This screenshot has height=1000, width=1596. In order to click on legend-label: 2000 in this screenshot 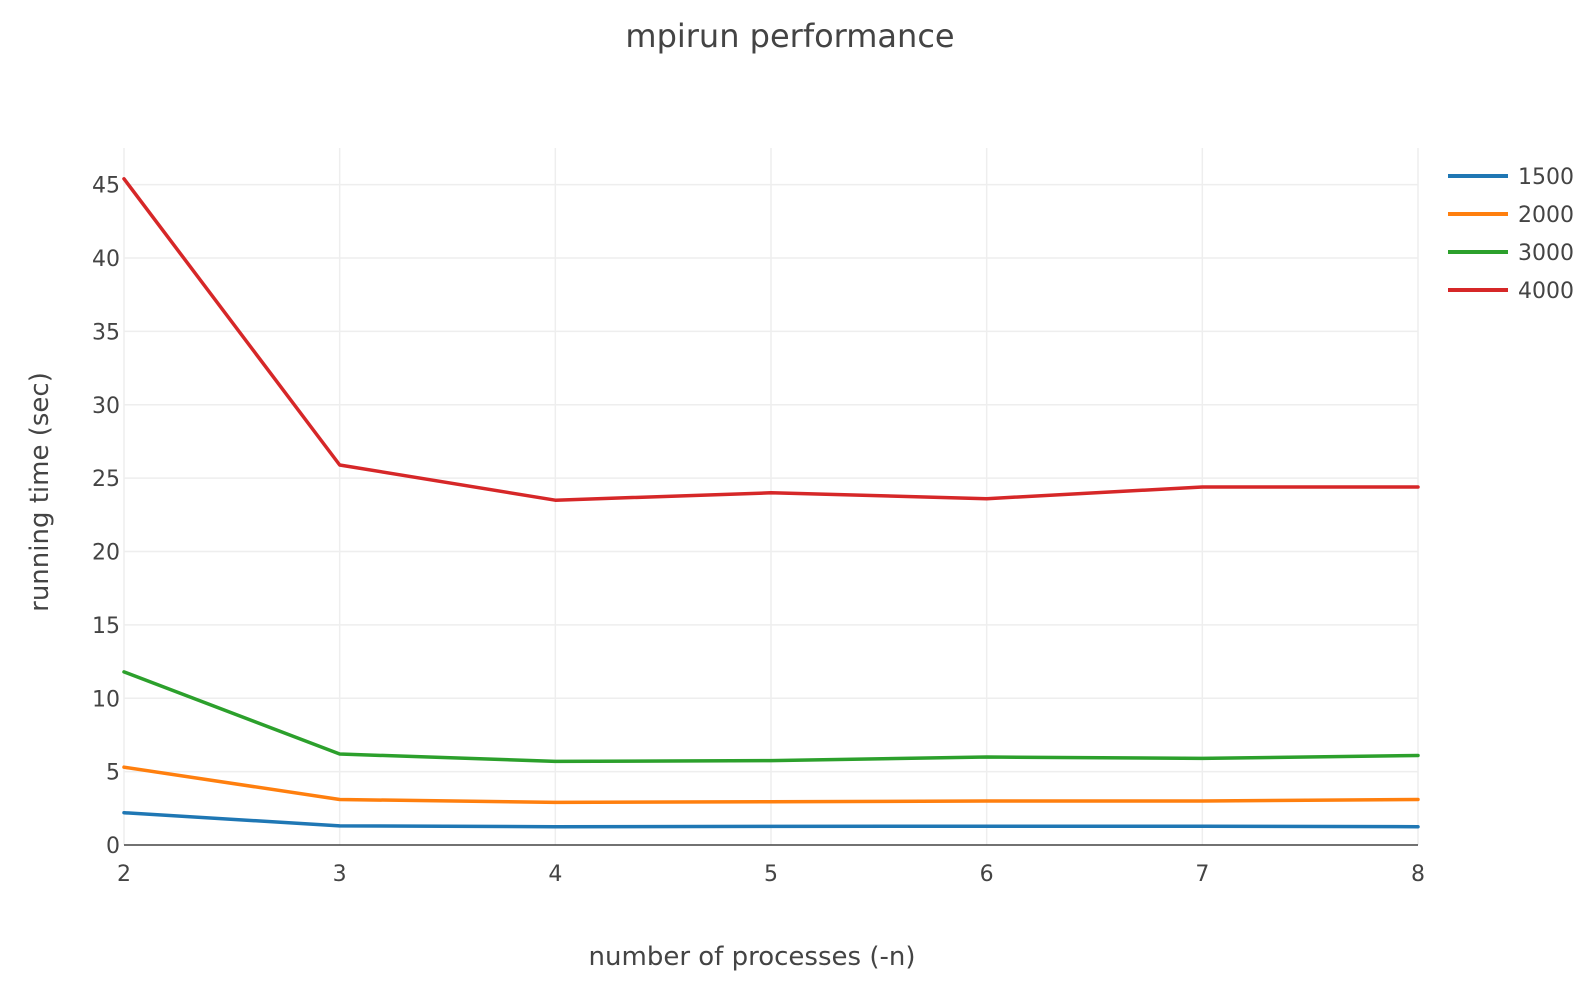, I will do `click(1546, 215)`.